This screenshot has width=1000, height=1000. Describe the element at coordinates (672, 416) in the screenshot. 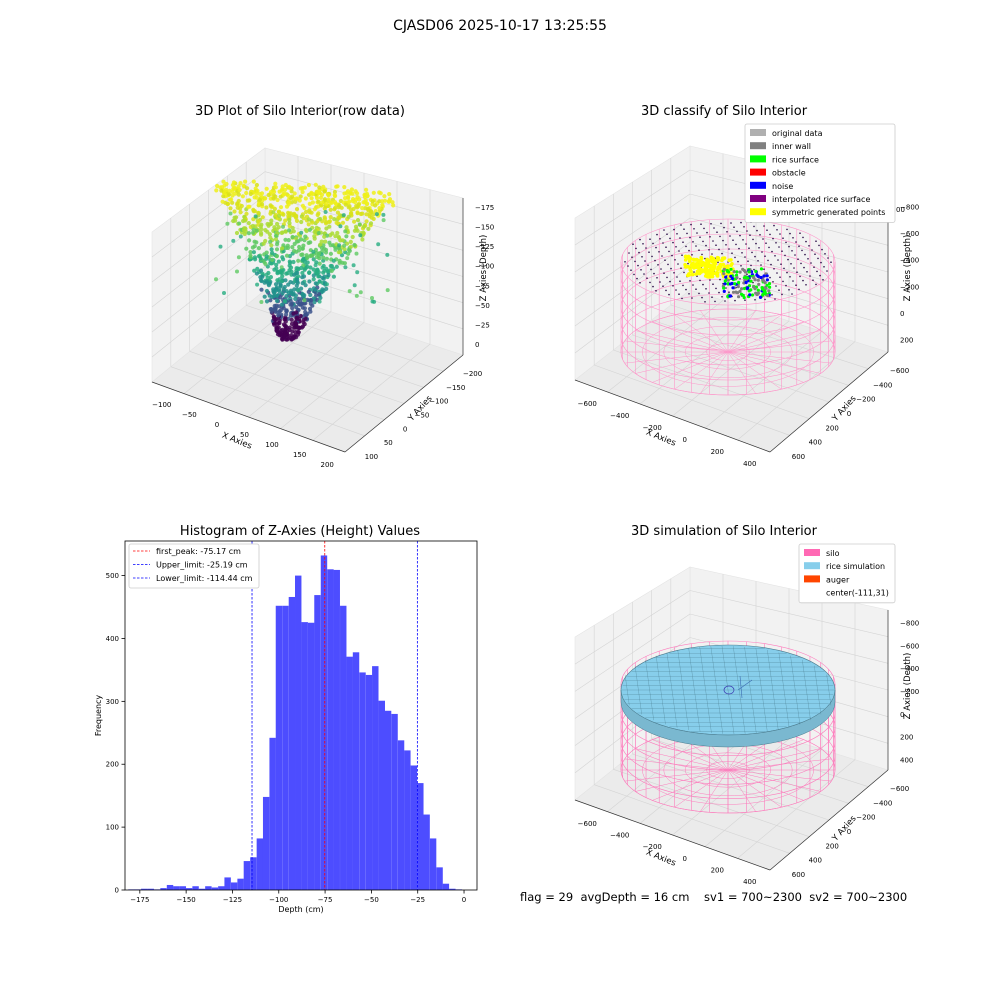

I see `x-axis-line` at that location.